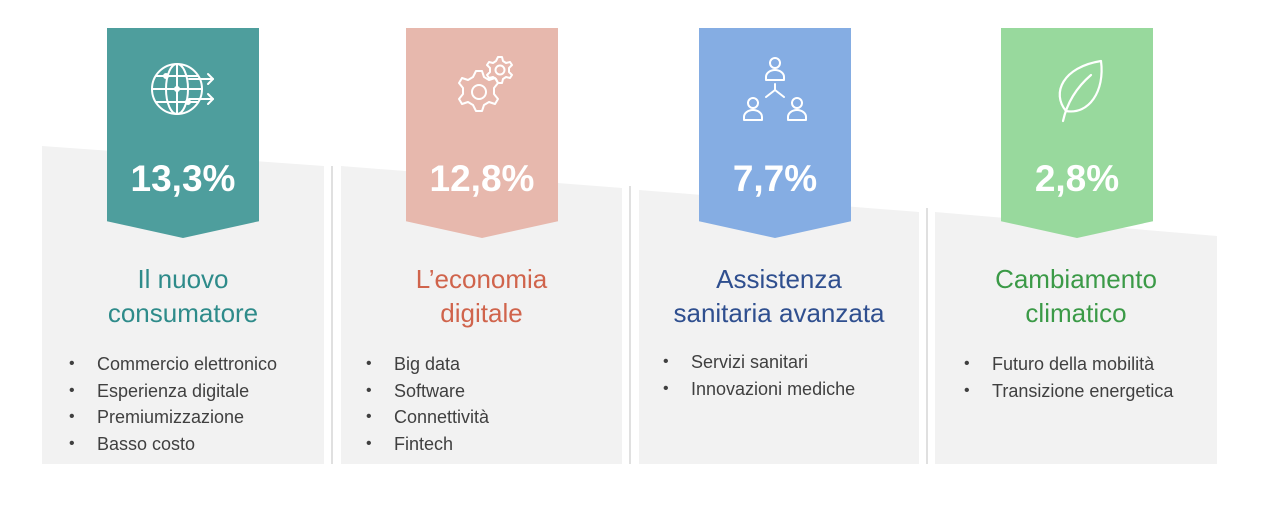  What do you see at coordinates (481, 296) in the screenshot?
I see `card-title: L’economia digitale` at bounding box center [481, 296].